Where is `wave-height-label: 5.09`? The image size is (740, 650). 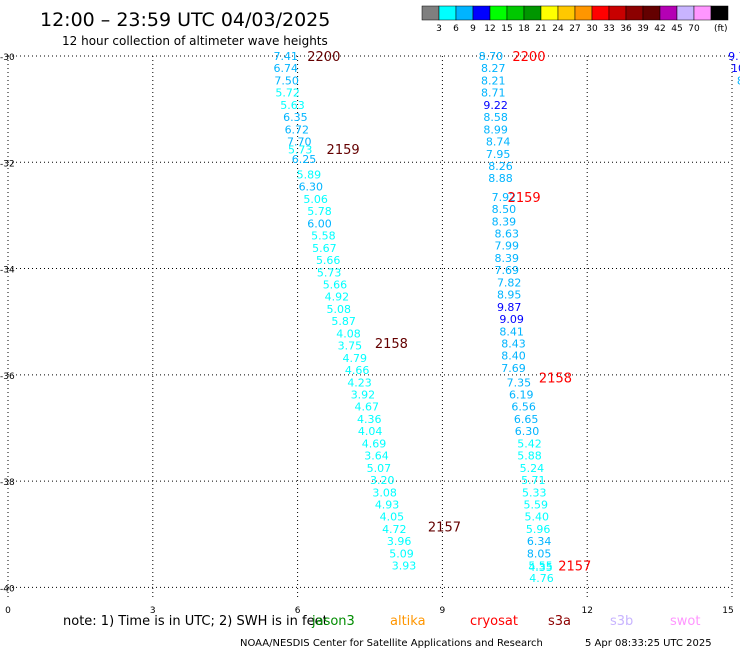
wave-height-label: 5.09 is located at coordinates (401, 553).